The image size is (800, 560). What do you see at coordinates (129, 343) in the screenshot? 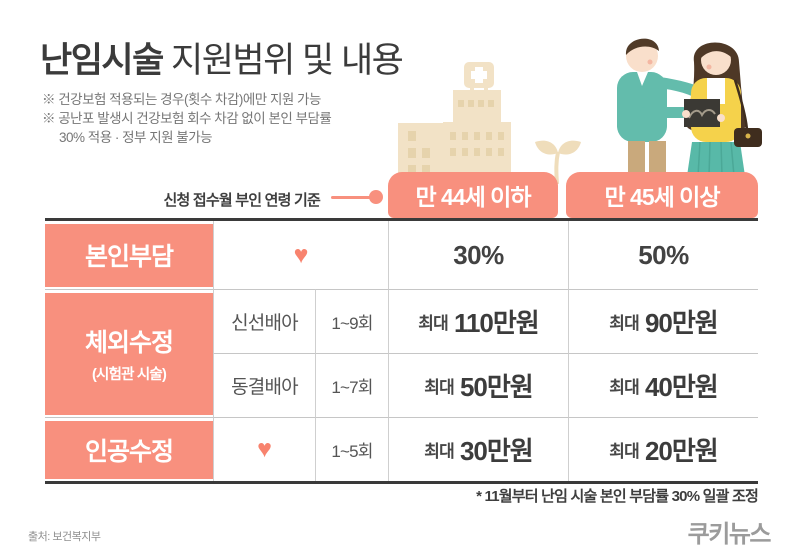
I see `ivf-label: 체외수정` at bounding box center [129, 343].